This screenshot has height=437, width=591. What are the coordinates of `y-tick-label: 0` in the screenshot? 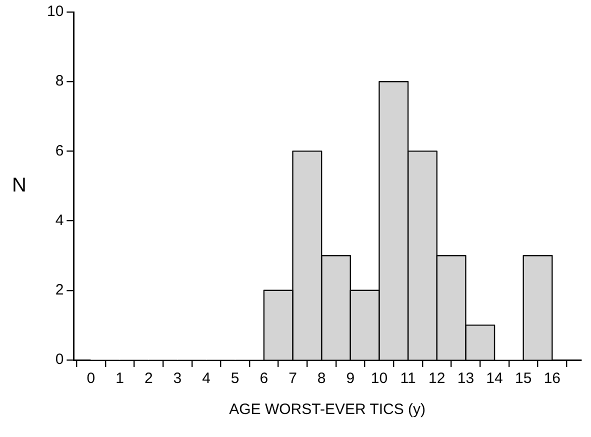 It's located at (59, 359).